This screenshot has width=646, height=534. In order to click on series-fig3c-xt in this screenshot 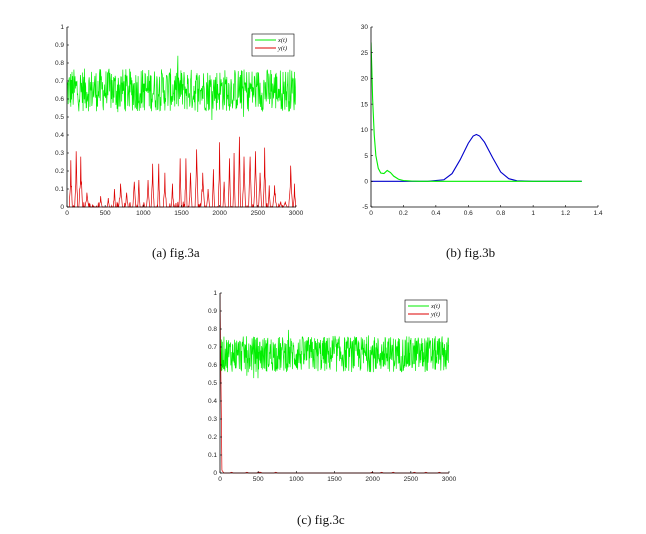, I will do `click(334, 354)`.